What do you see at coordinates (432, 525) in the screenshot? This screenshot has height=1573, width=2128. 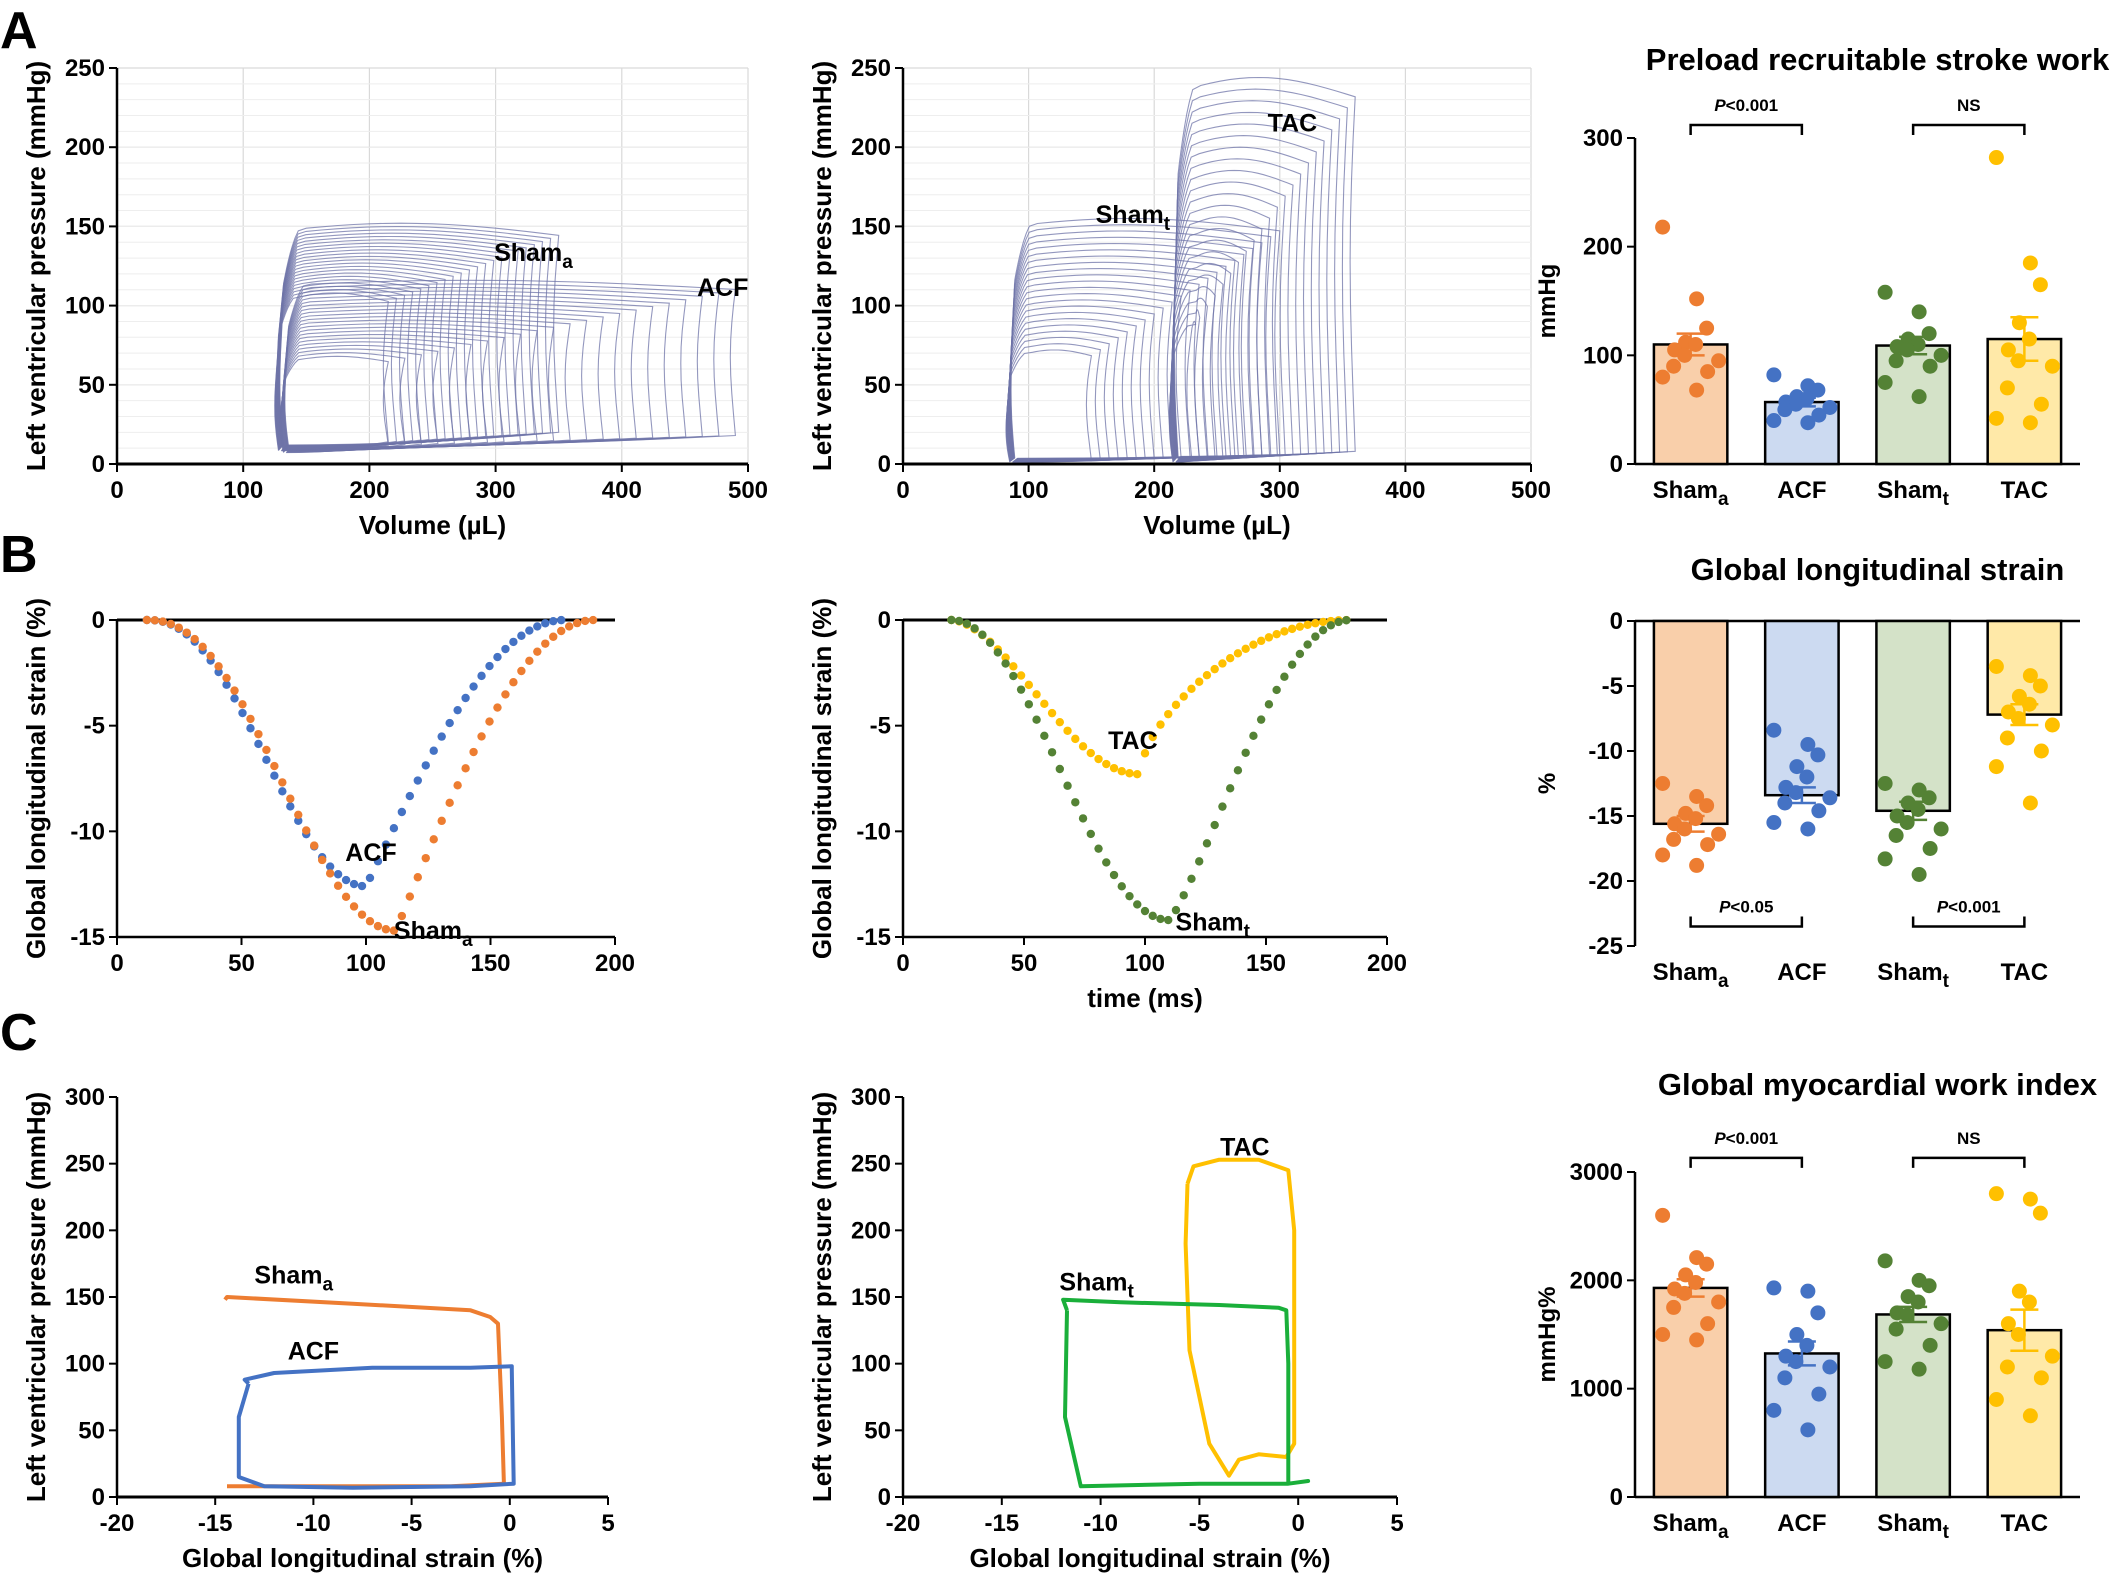 I see `x-axis-label: Volume (µL)` at bounding box center [432, 525].